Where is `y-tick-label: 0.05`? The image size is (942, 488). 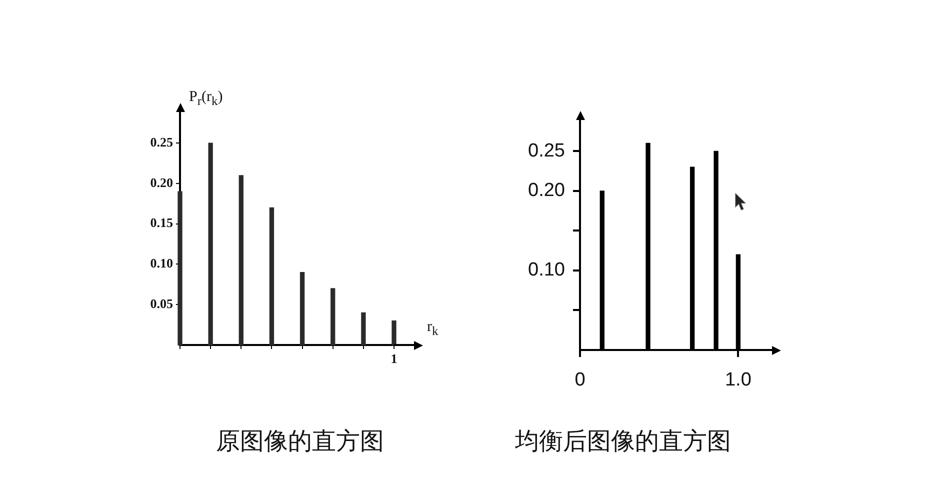 y-tick-label: 0.05 is located at coordinates (162, 303).